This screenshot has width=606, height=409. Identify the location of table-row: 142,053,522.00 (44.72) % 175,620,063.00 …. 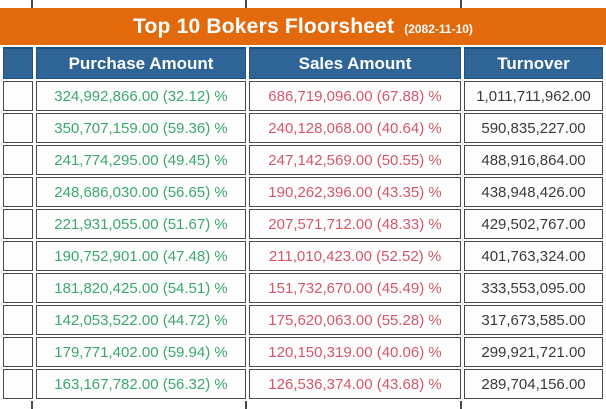
(303, 320).